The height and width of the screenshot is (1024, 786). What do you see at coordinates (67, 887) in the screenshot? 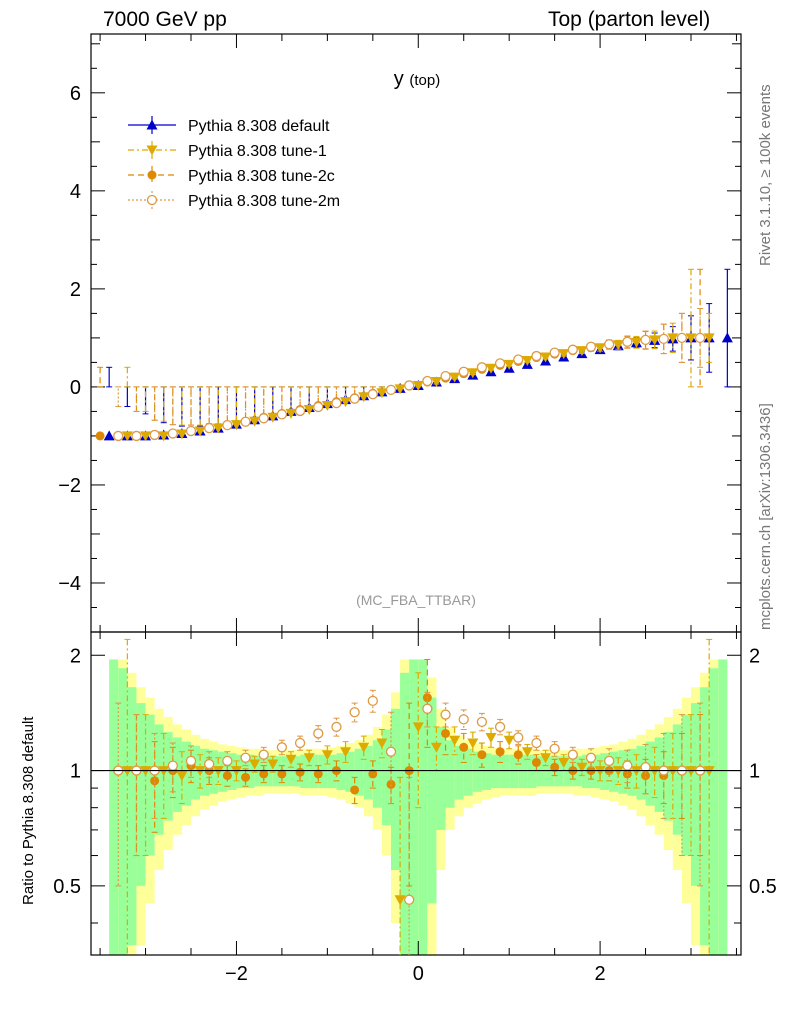
I see `ratio-y-tick-label: 0.5` at bounding box center [67, 887].